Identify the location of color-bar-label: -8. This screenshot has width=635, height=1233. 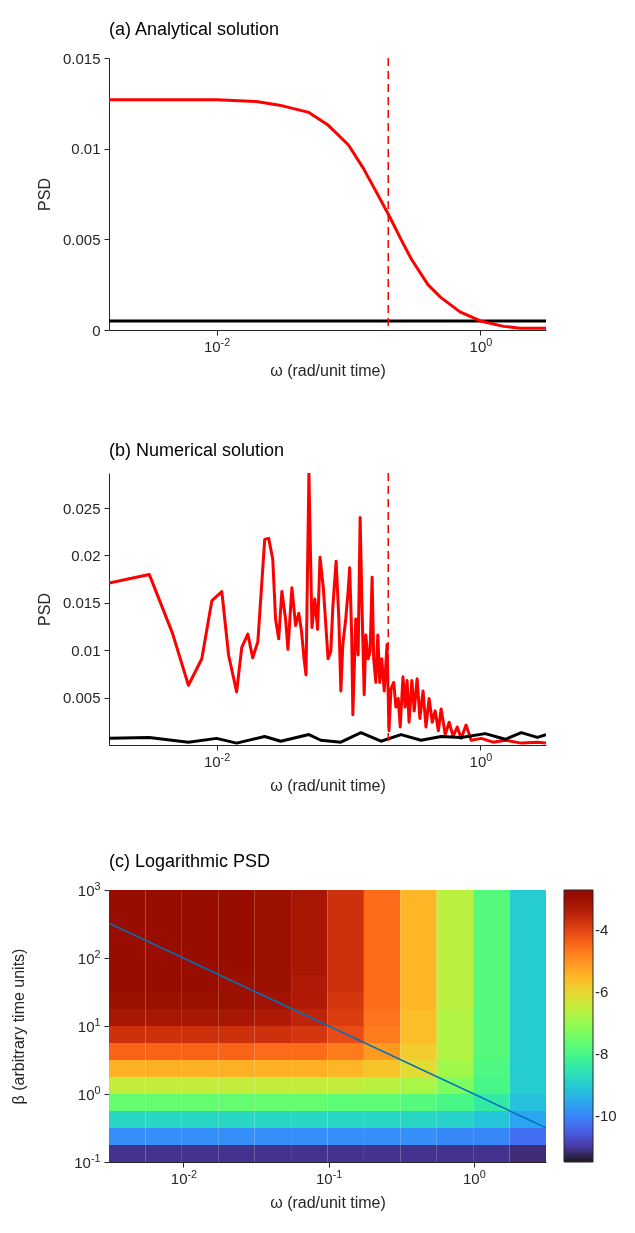
(602, 1053).